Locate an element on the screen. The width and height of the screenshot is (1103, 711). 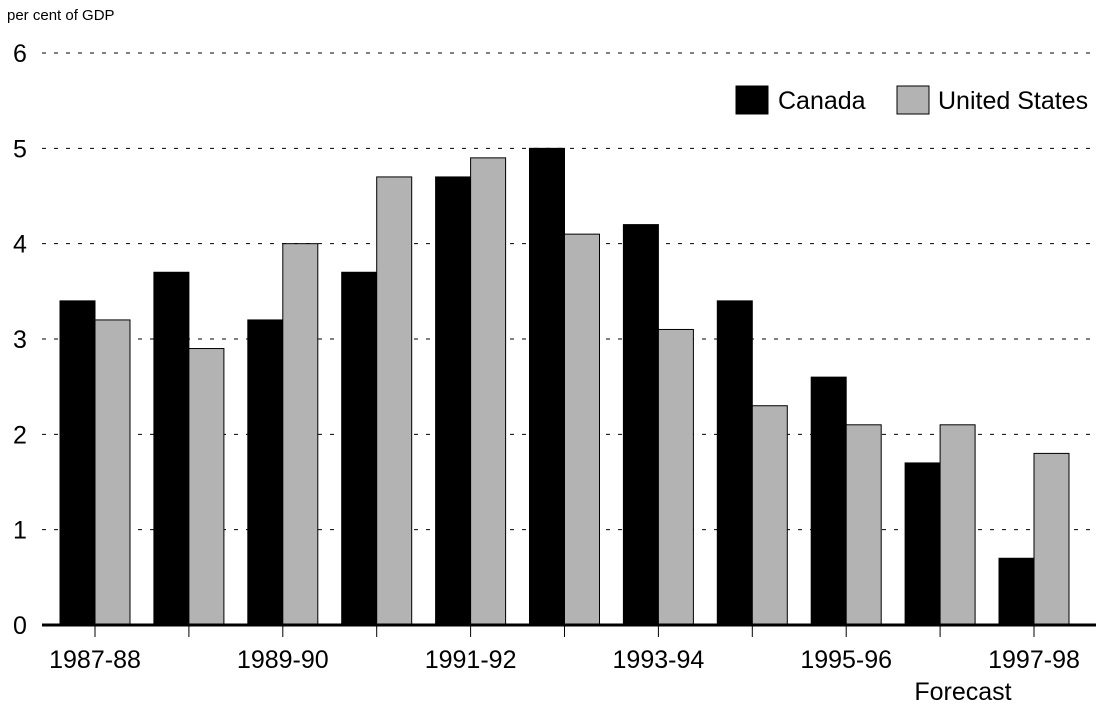
y-axis-label: per cent of GDP is located at coordinates (61, 15).